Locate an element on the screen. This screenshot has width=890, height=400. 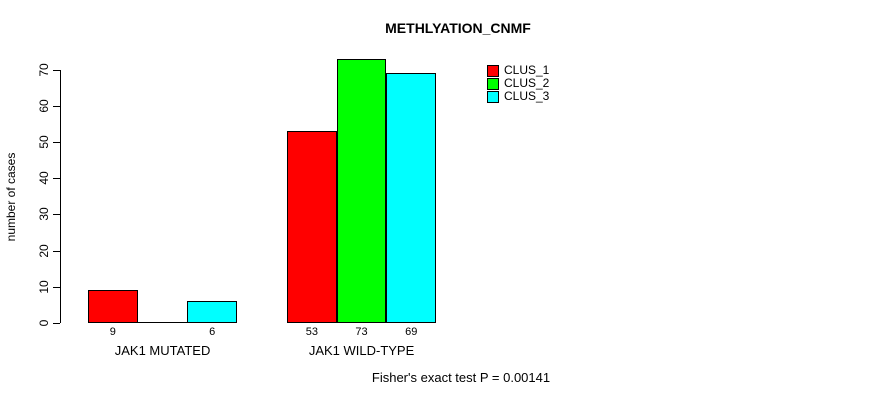
y-tick-label: 60 is located at coordinates (44, 106).